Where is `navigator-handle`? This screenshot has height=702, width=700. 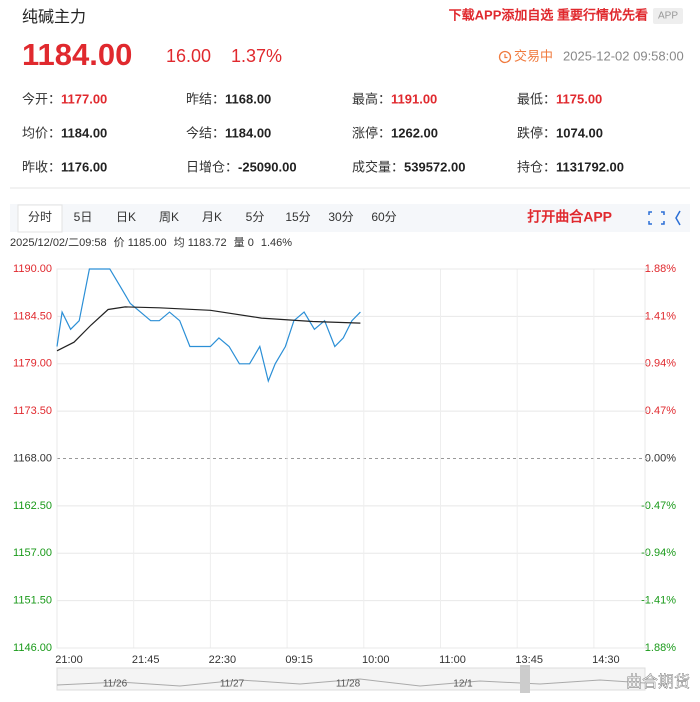 navigator-handle is located at coordinates (525, 679).